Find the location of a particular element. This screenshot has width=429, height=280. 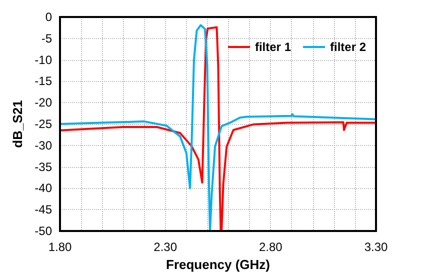

y-tick-label: -40 is located at coordinates (43, 188).